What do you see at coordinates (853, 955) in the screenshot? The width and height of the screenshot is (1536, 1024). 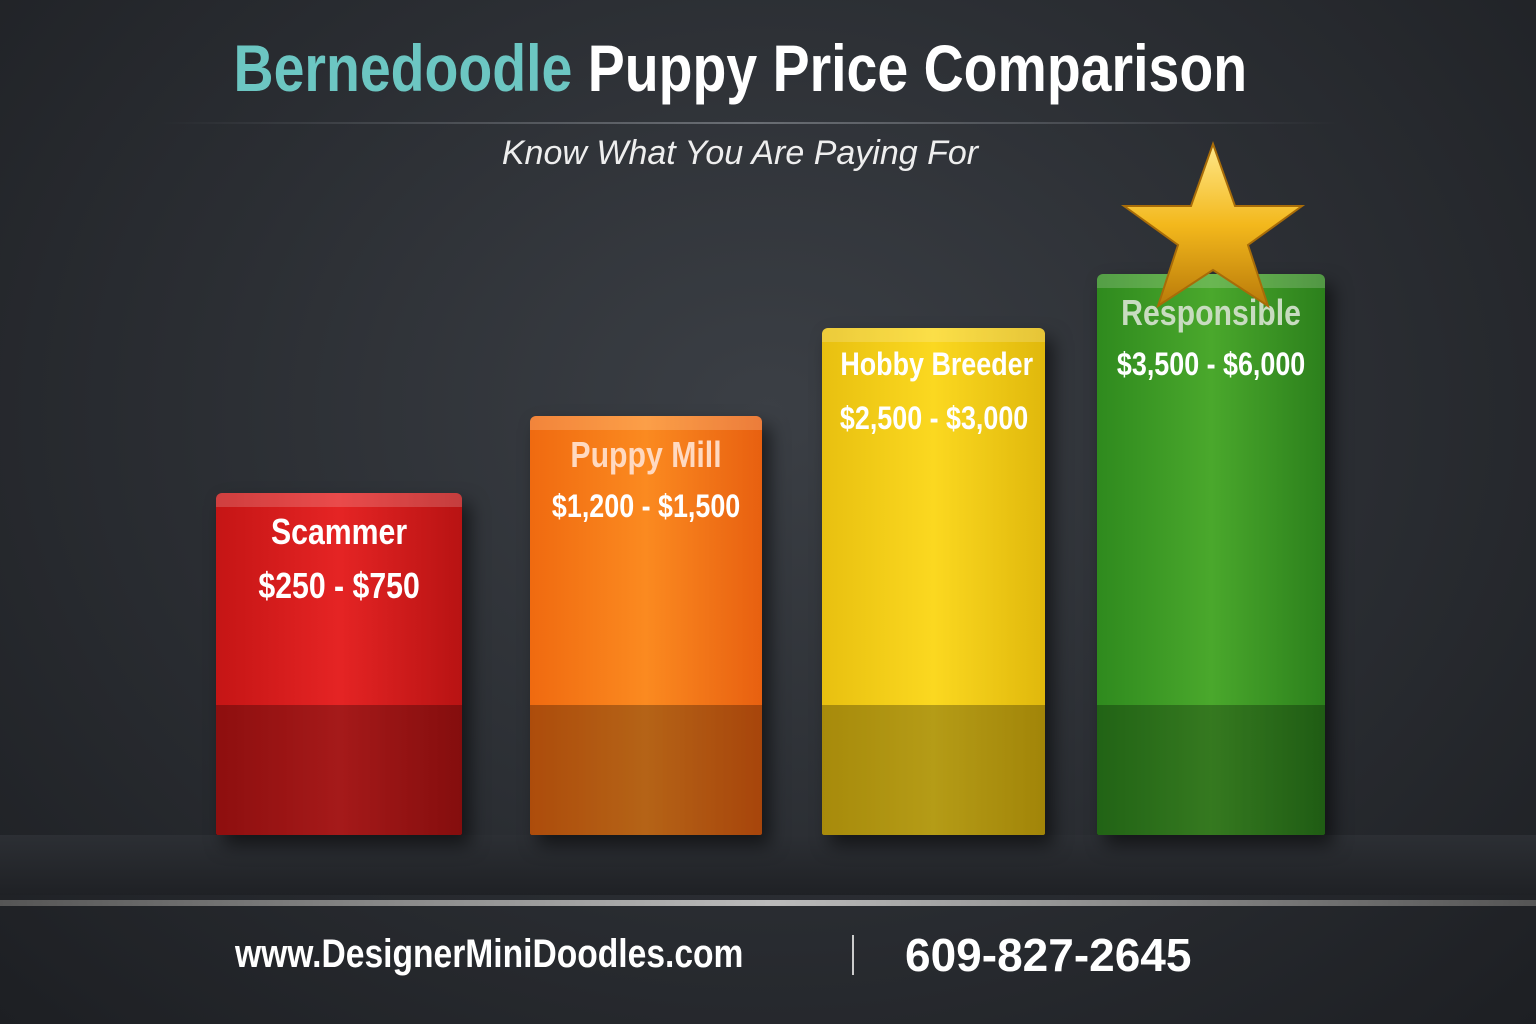 I see `separator` at bounding box center [853, 955].